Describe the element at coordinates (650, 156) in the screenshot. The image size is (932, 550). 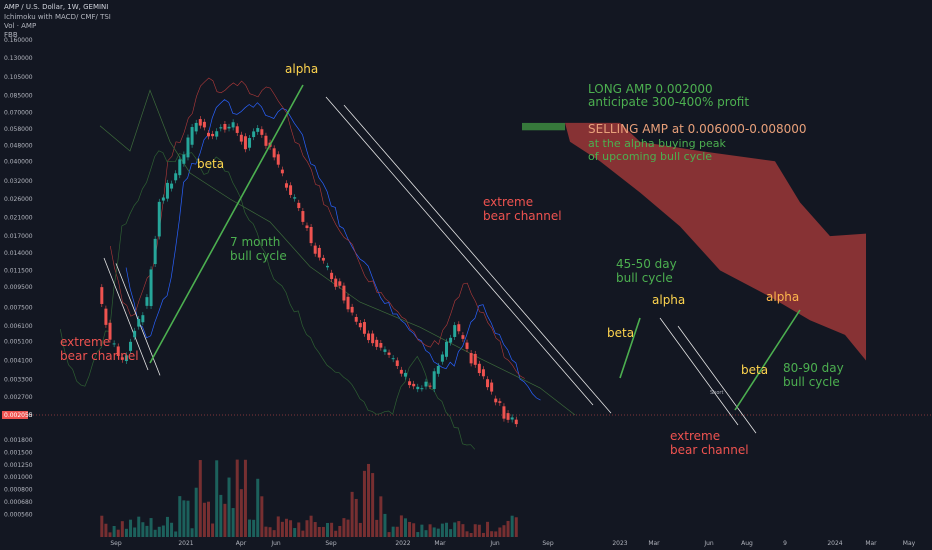
I see `sell-note-line3: of upcoming bull cycle` at that location.